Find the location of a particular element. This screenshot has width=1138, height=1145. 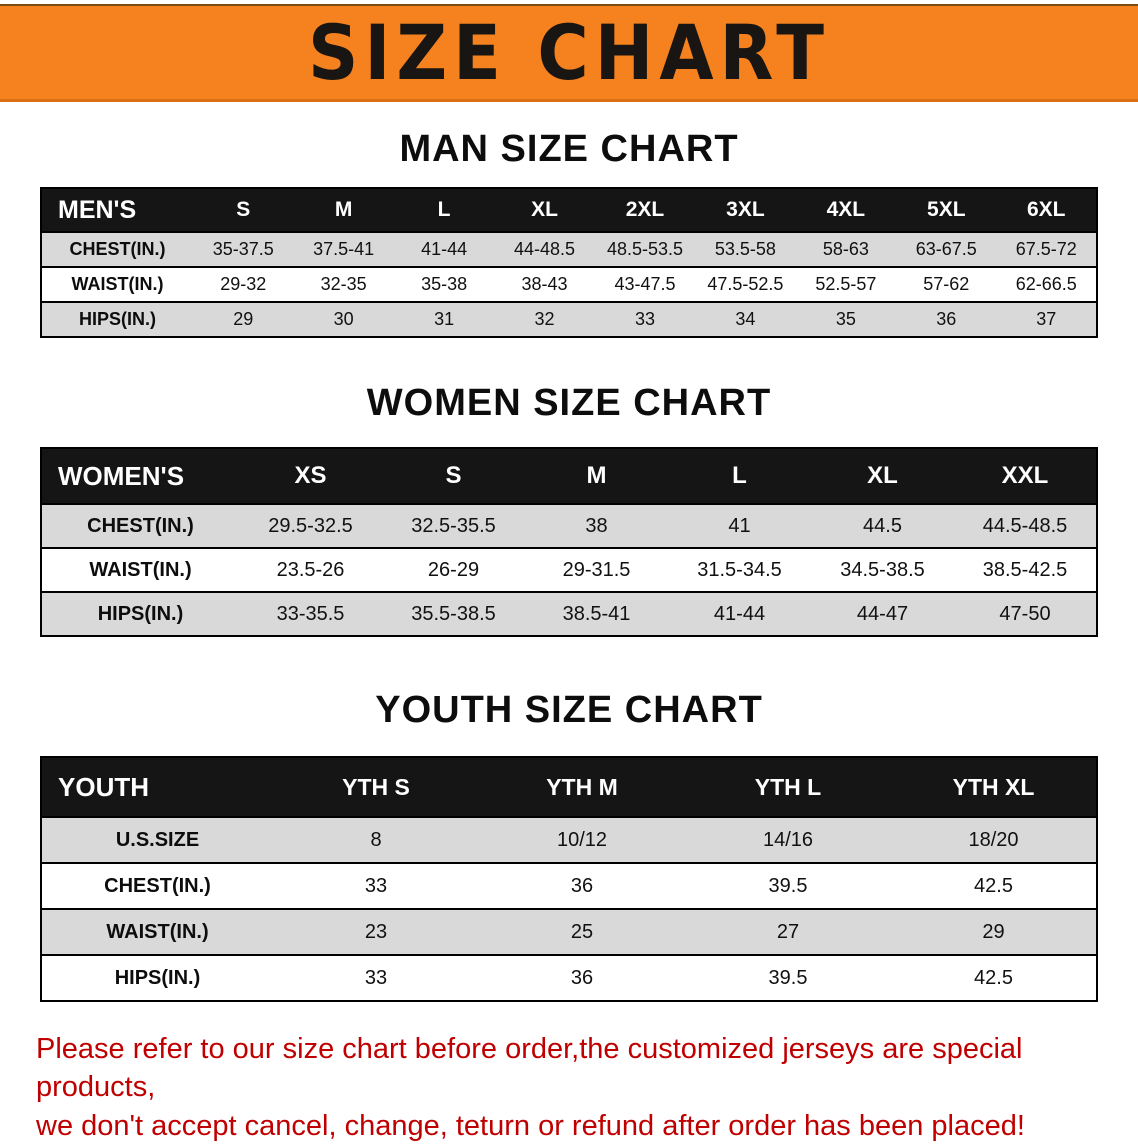

value-cell: 41 is located at coordinates (739, 525).